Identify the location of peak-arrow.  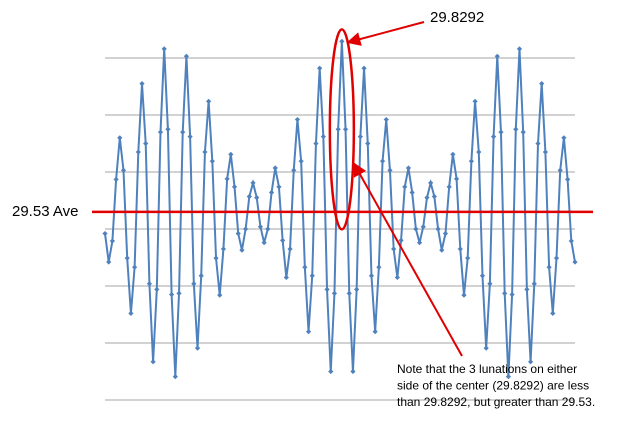
(385, 33).